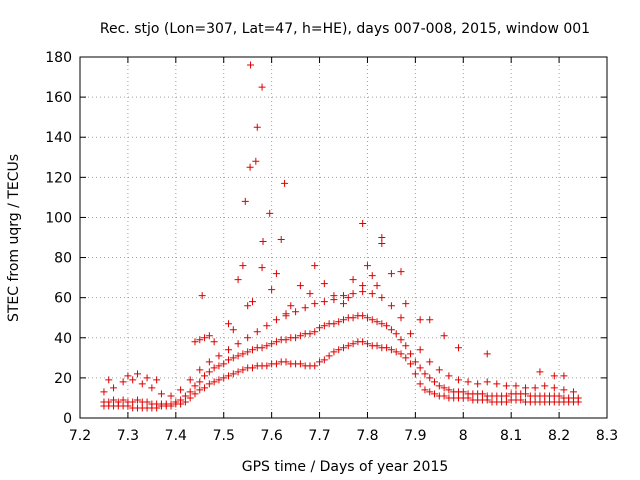 The image size is (640, 480). I want to click on x-tick-label: 7.3, so click(128, 436).